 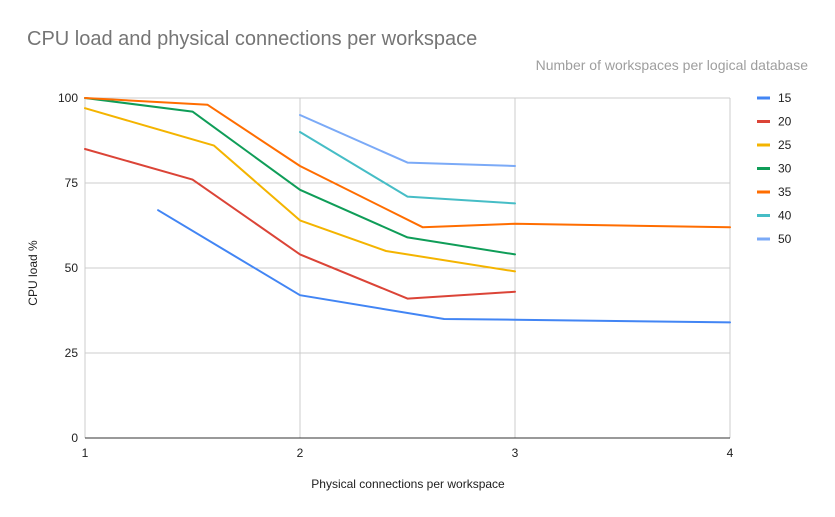 What do you see at coordinates (785, 239) in the screenshot?
I see `legend-label: 50` at bounding box center [785, 239].